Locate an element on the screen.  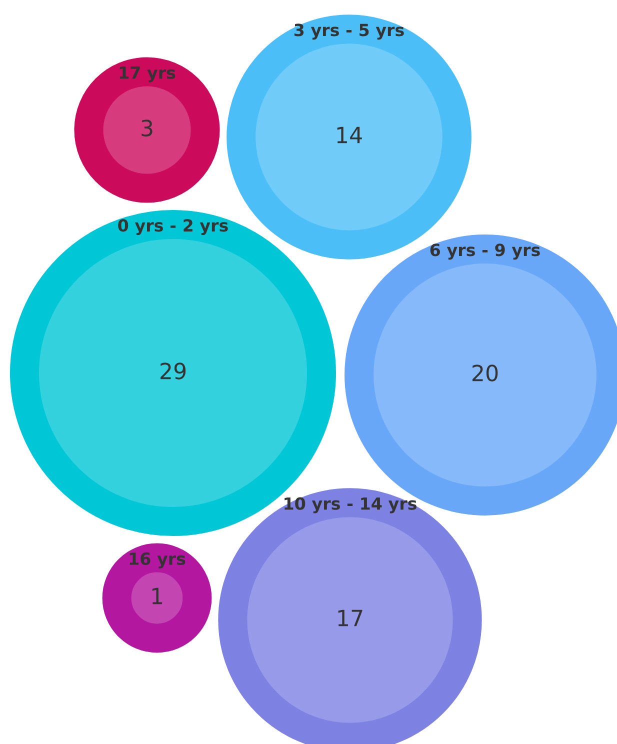
data-label: 14 is located at coordinates (349, 135).